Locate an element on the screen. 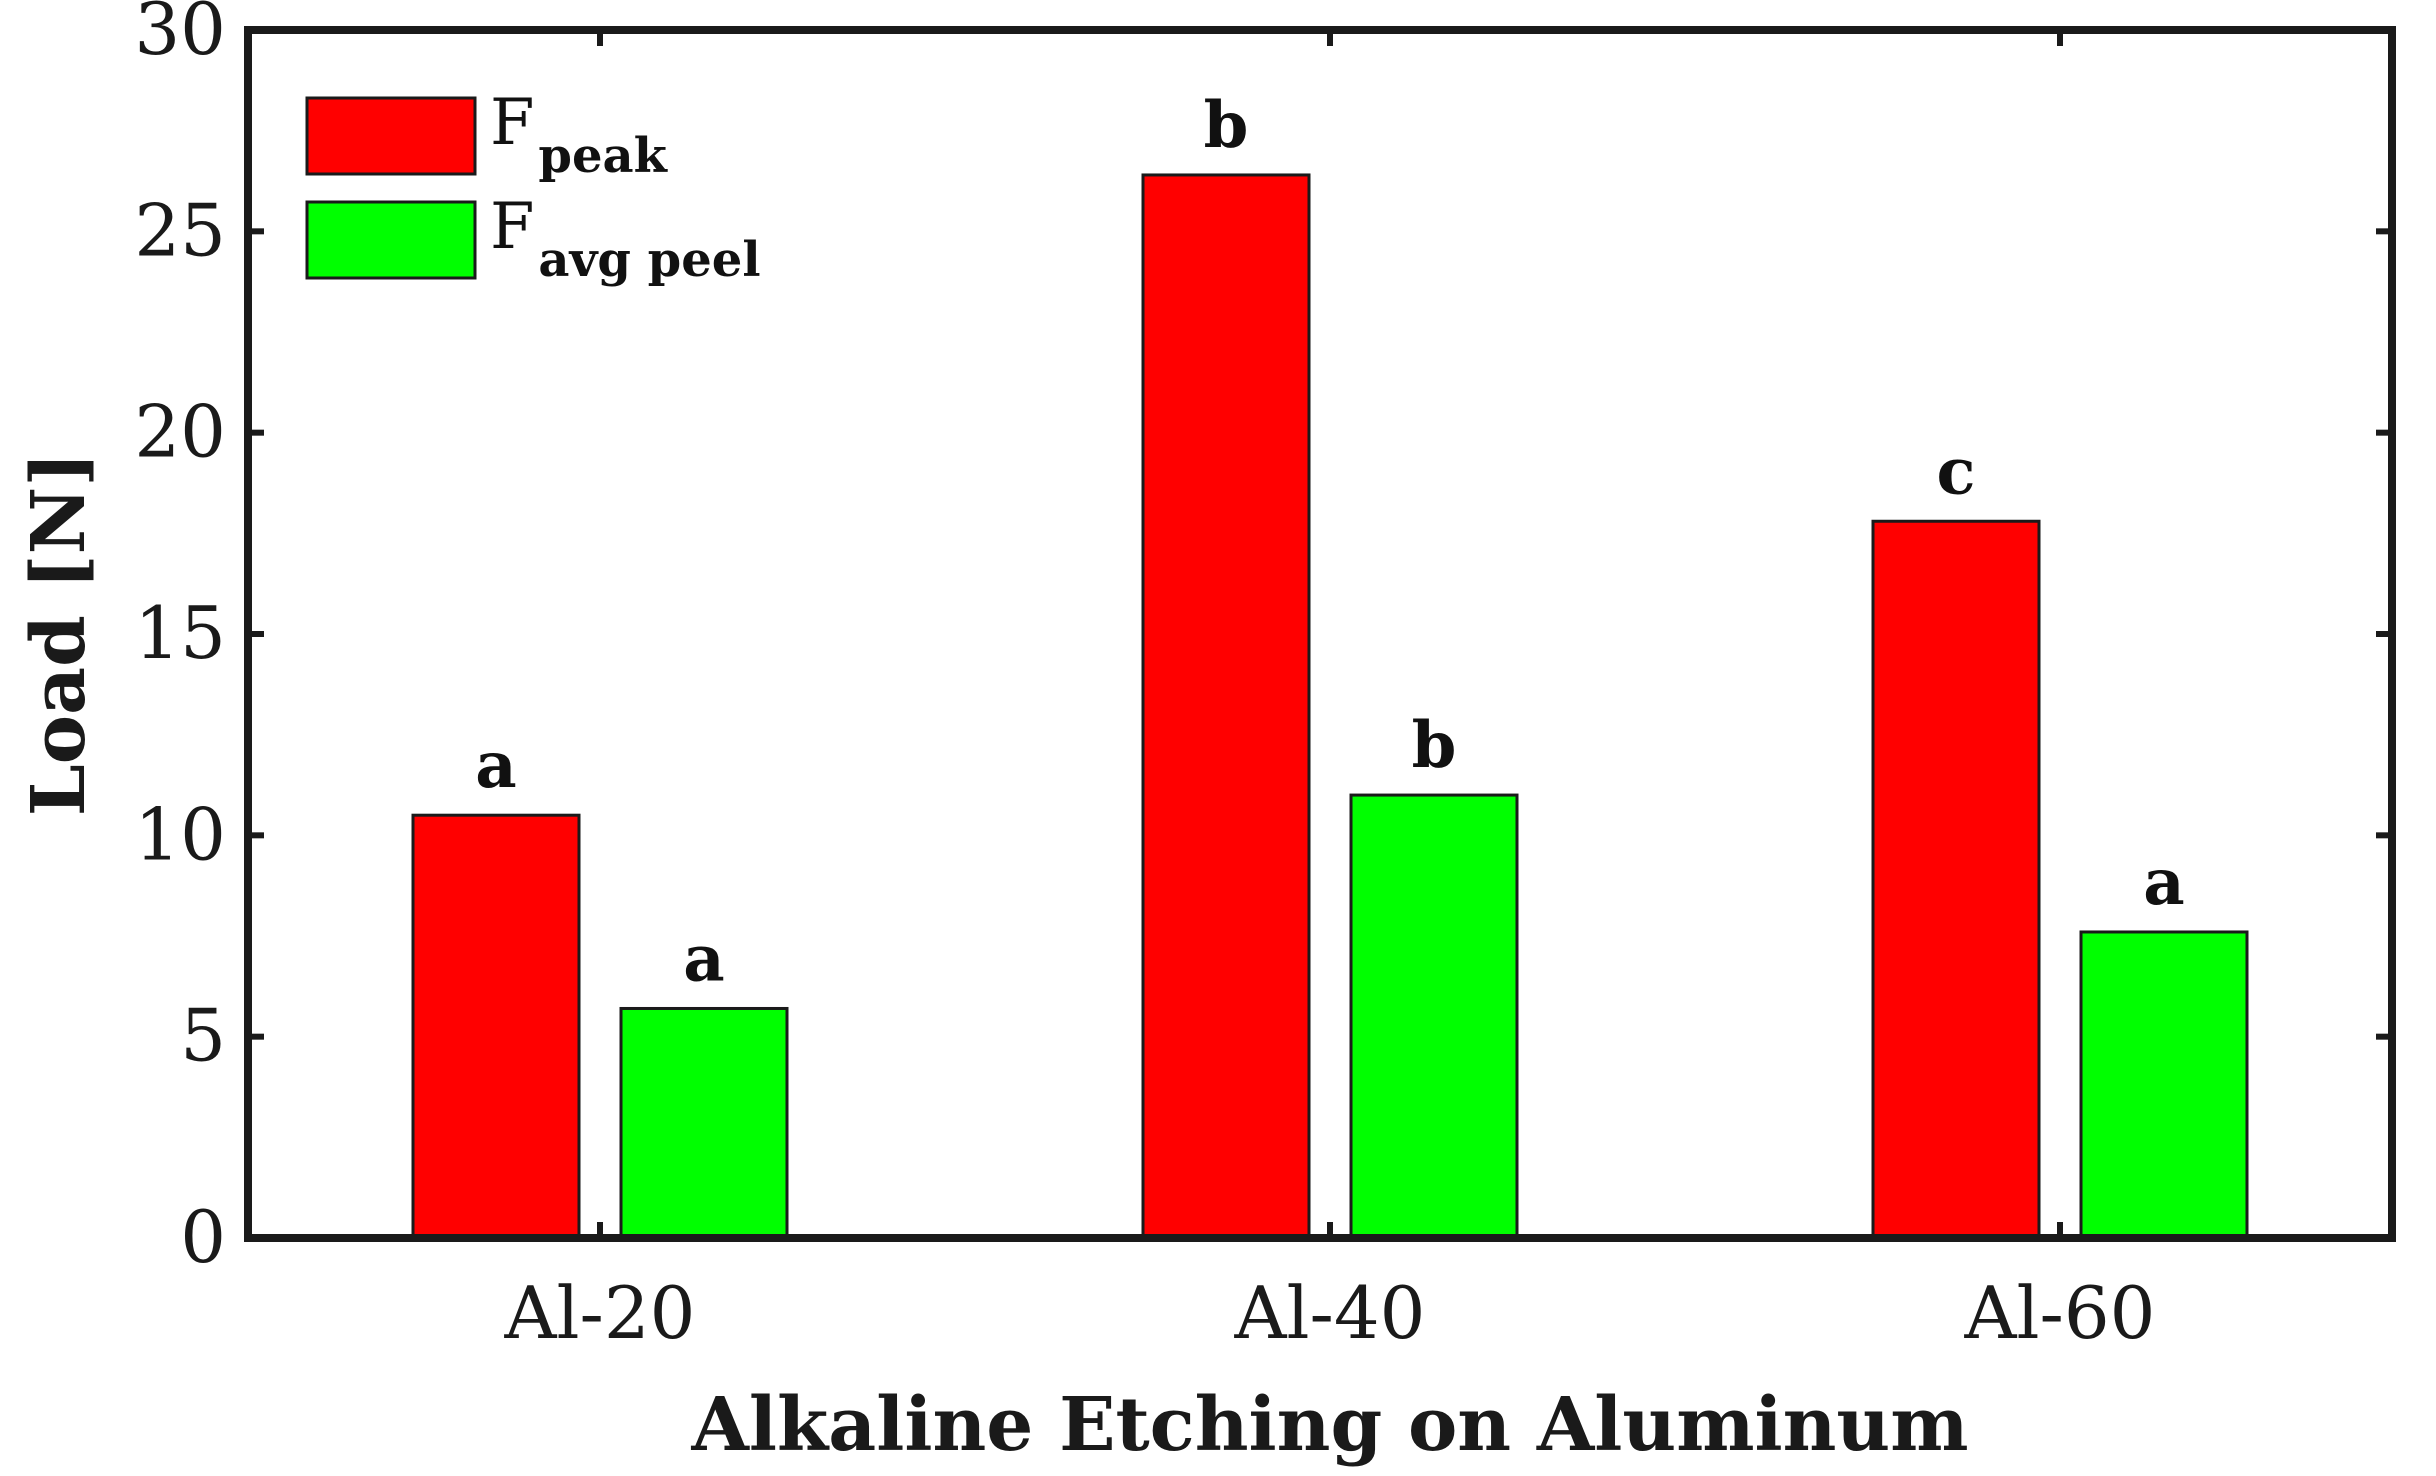  legend-label-subscript: peak is located at coordinates (603, 156).